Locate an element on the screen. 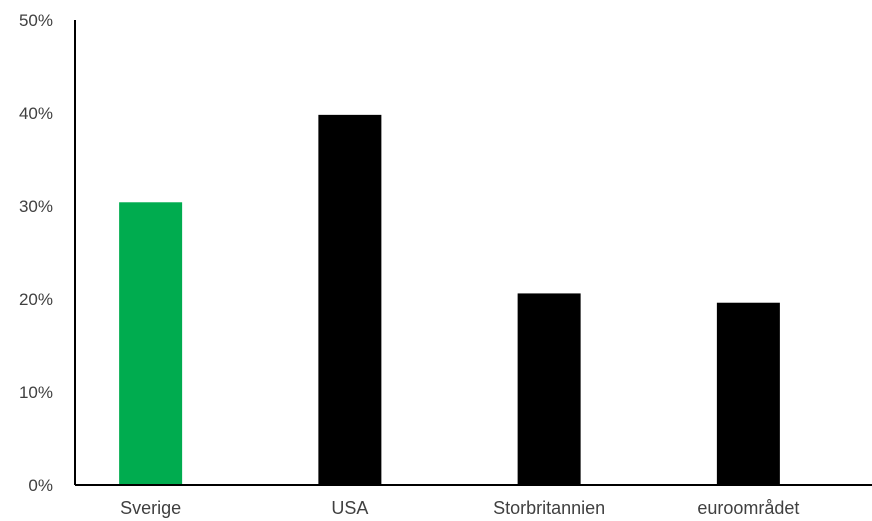  bar-euroområdet is located at coordinates (748, 393).